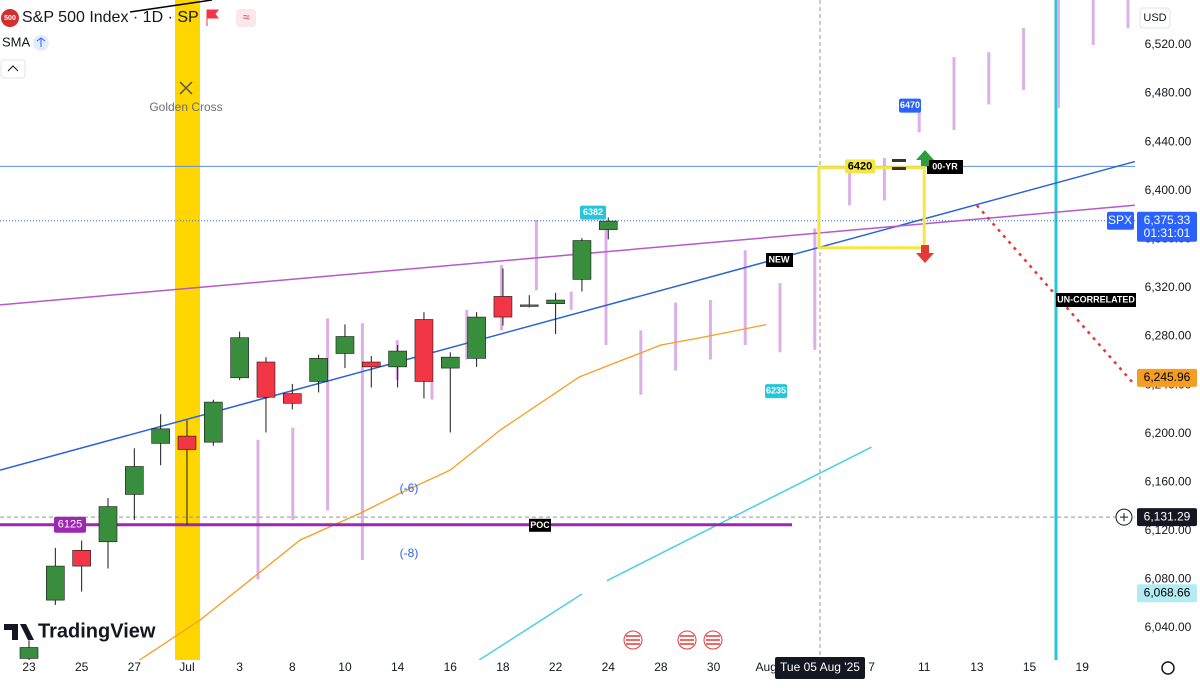 This screenshot has height=688, width=1200. Describe the element at coordinates (1124, 517) in the screenshot. I see `crosshair-plus-glyph` at that location.